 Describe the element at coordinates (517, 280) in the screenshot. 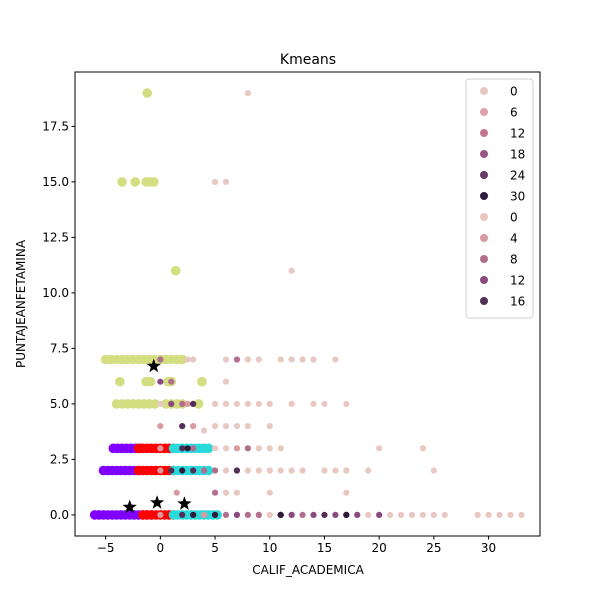

I see `legend-label: 12` at that location.